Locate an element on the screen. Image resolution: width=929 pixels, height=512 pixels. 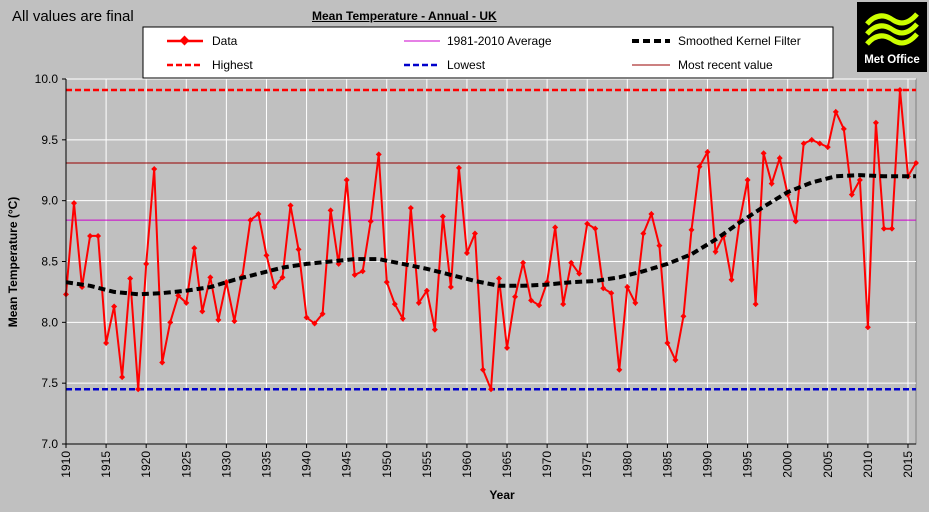
x-tick-label: 1995 is located at coordinates (748, 464).